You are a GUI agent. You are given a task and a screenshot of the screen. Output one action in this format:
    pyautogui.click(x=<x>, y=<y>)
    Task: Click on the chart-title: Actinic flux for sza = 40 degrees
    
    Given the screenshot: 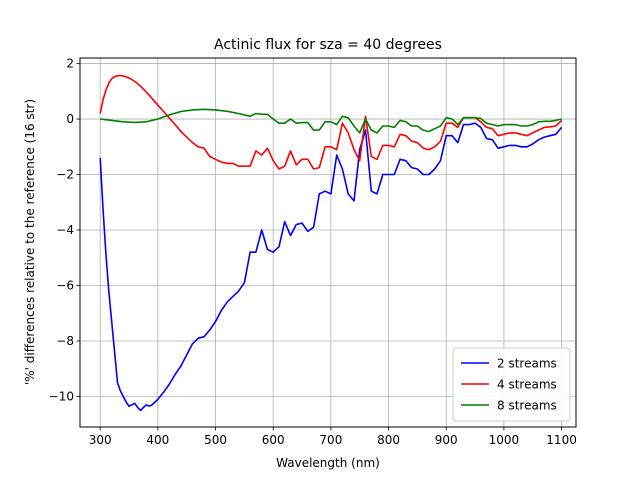 What is the action you would take?
    pyautogui.click(x=328, y=45)
    